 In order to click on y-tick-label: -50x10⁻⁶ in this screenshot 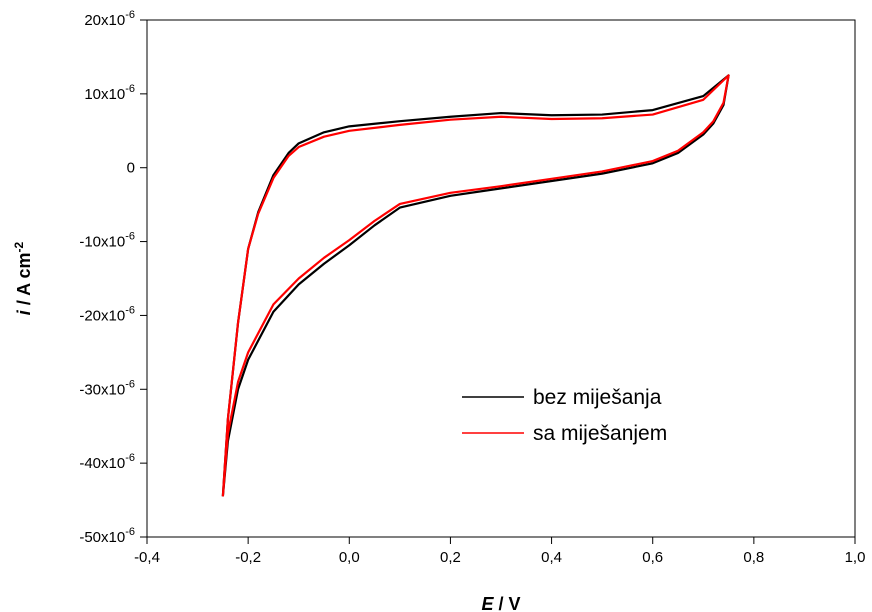, I will do `click(107, 536)`.